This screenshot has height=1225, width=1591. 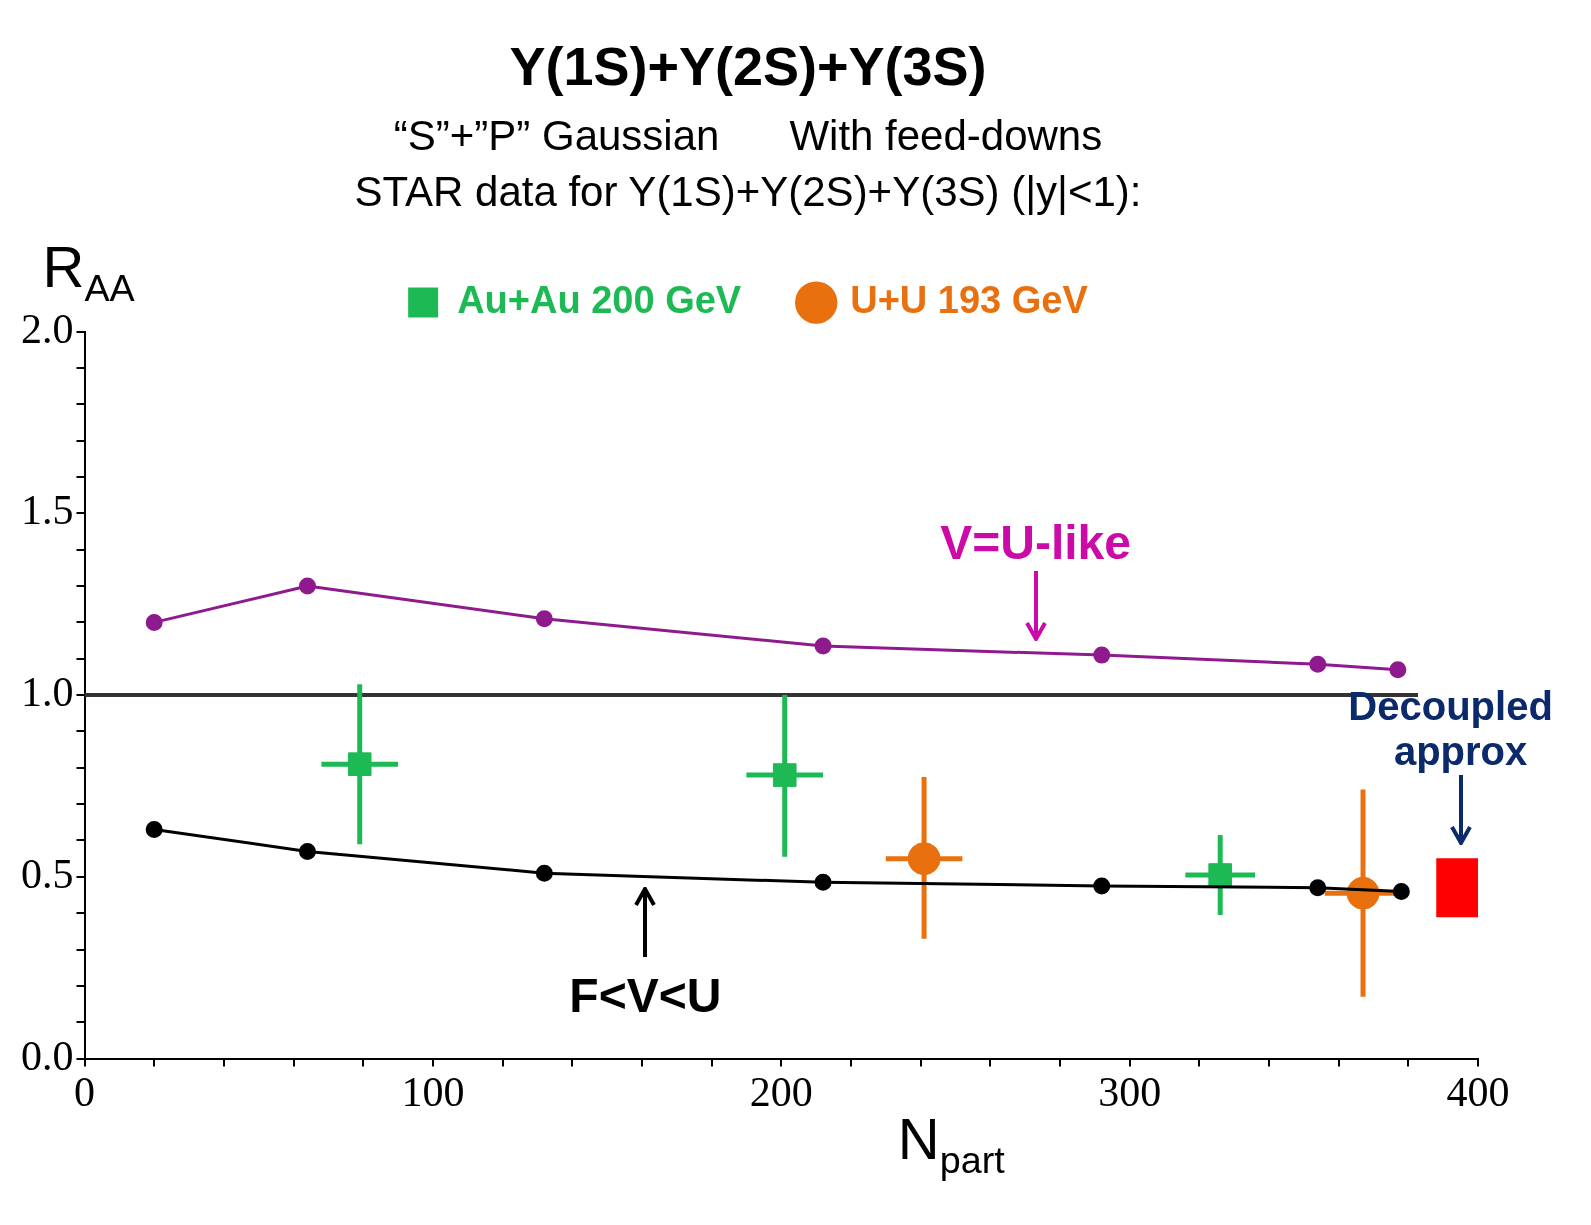 I want to click on y-tick-label: 0.5, so click(x=47, y=873).